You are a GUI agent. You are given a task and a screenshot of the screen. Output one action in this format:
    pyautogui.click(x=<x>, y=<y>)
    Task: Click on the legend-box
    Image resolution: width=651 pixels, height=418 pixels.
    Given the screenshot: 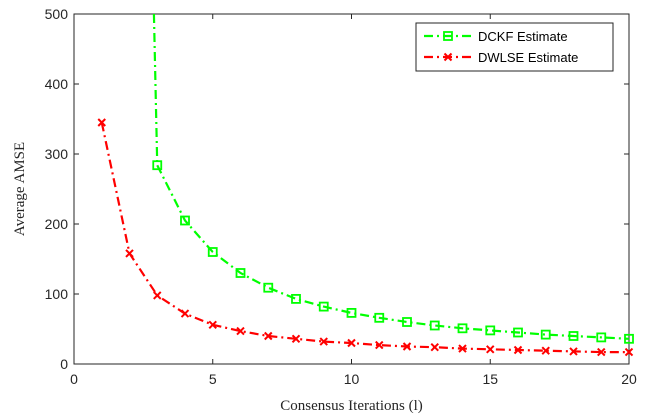 What is the action you would take?
    pyautogui.click(x=514, y=47)
    